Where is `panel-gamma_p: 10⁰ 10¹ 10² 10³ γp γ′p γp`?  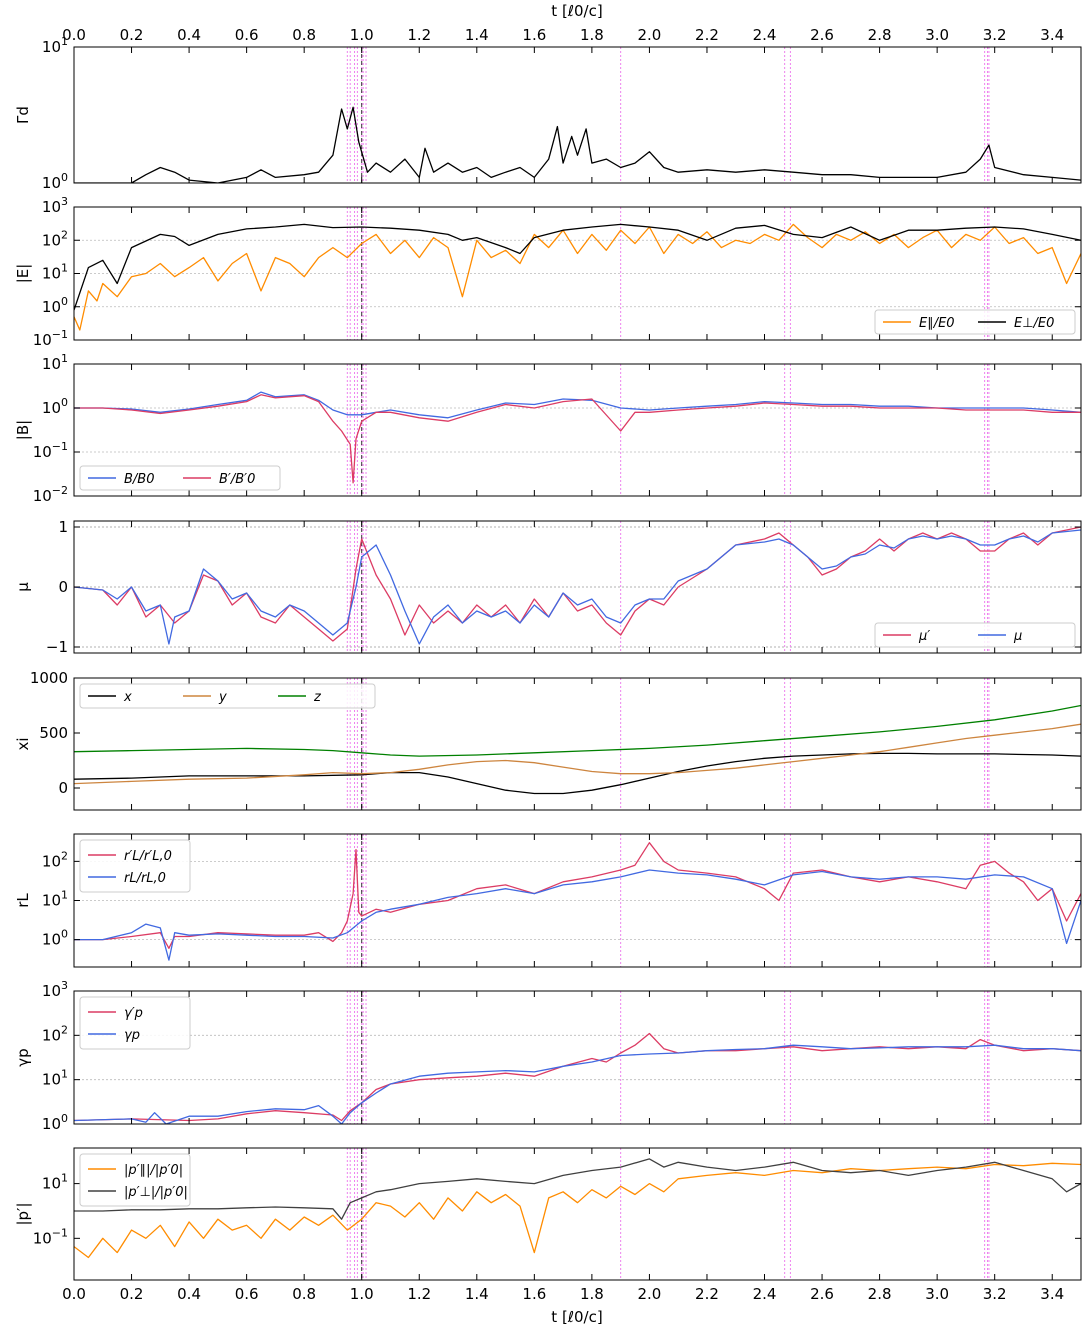 panel-gamma_p: 10⁰ 10¹ 10² 10³ γp γ′p γp is located at coordinates (548, 1056).